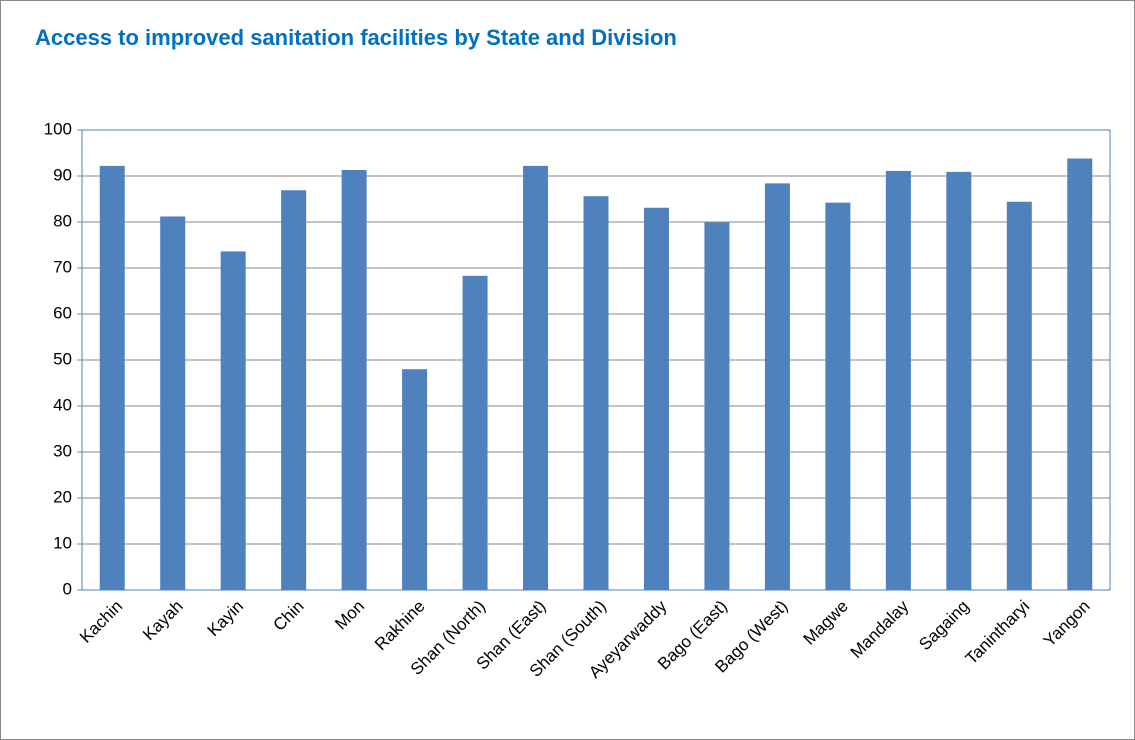 This screenshot has width=1135, height=740. I want to click on y-tick-label: 100, so click(58, 128).